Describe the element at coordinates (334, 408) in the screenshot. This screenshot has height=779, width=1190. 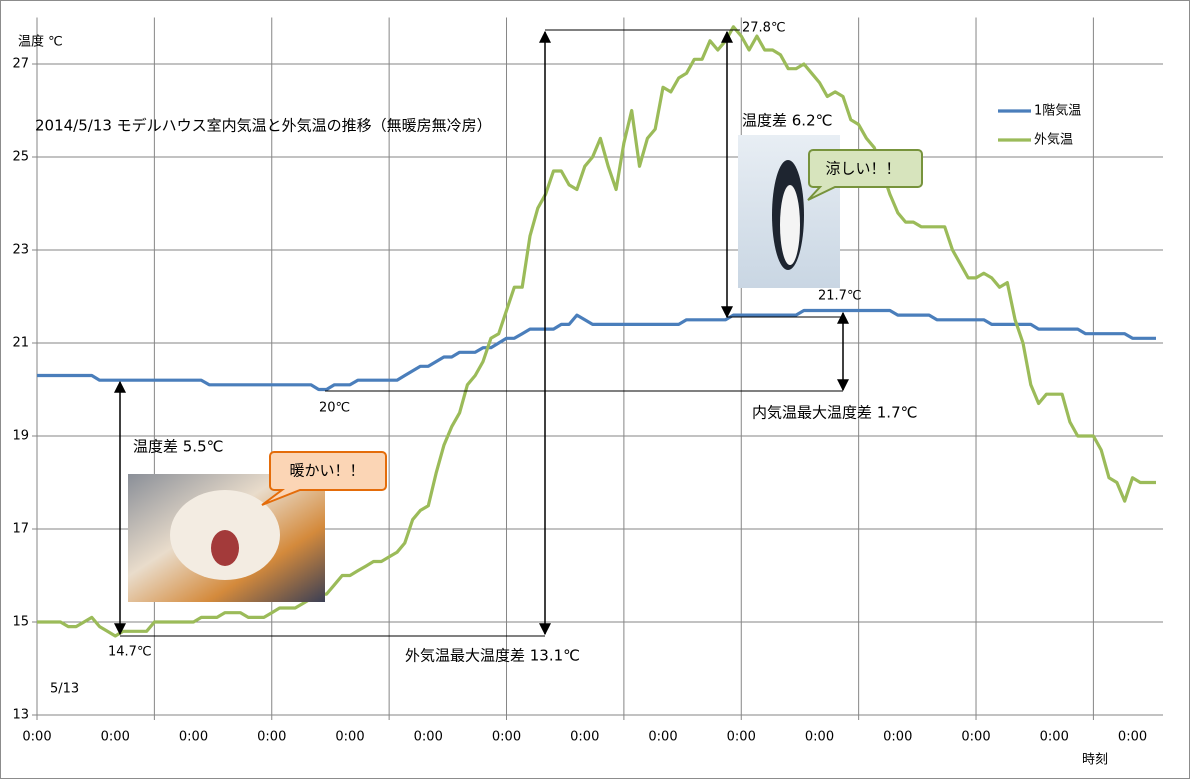
I see `annotation: 20℃` at that location.